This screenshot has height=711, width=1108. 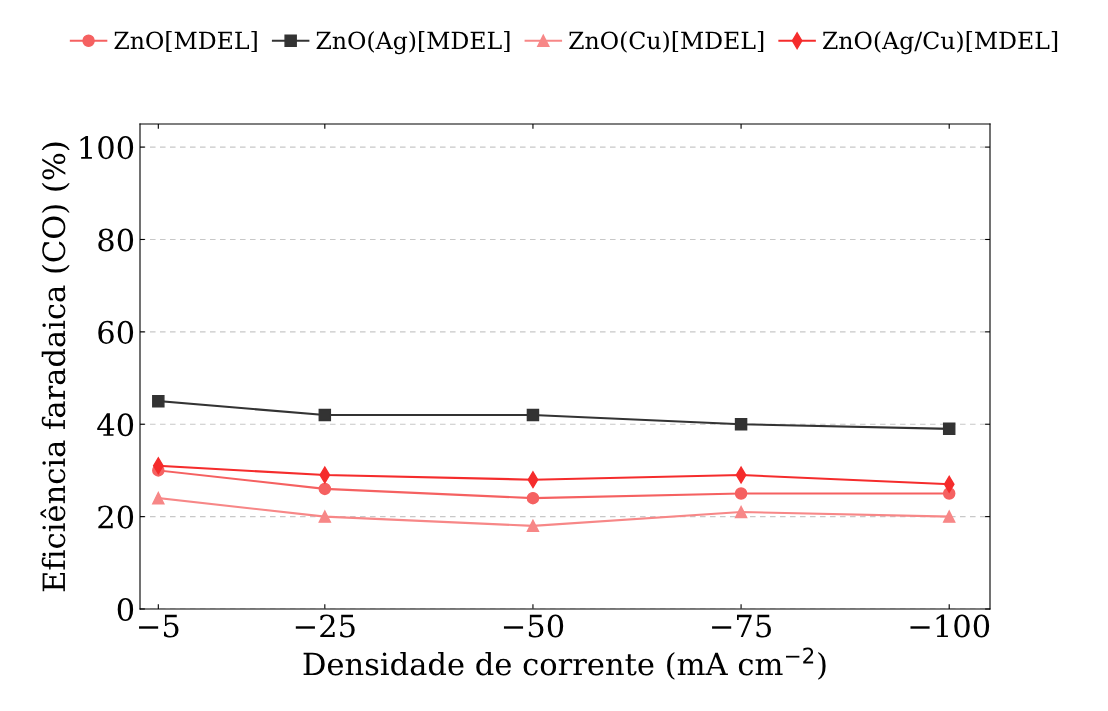 I want to click on y-tick-label: 60, so click(x=116, y=332).